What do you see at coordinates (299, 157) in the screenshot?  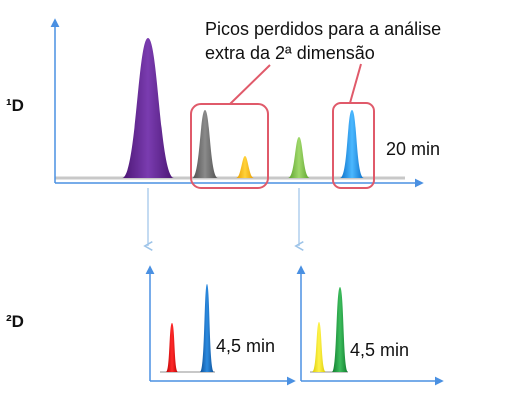 I see `peak-green` at bounding box center [299, 157].